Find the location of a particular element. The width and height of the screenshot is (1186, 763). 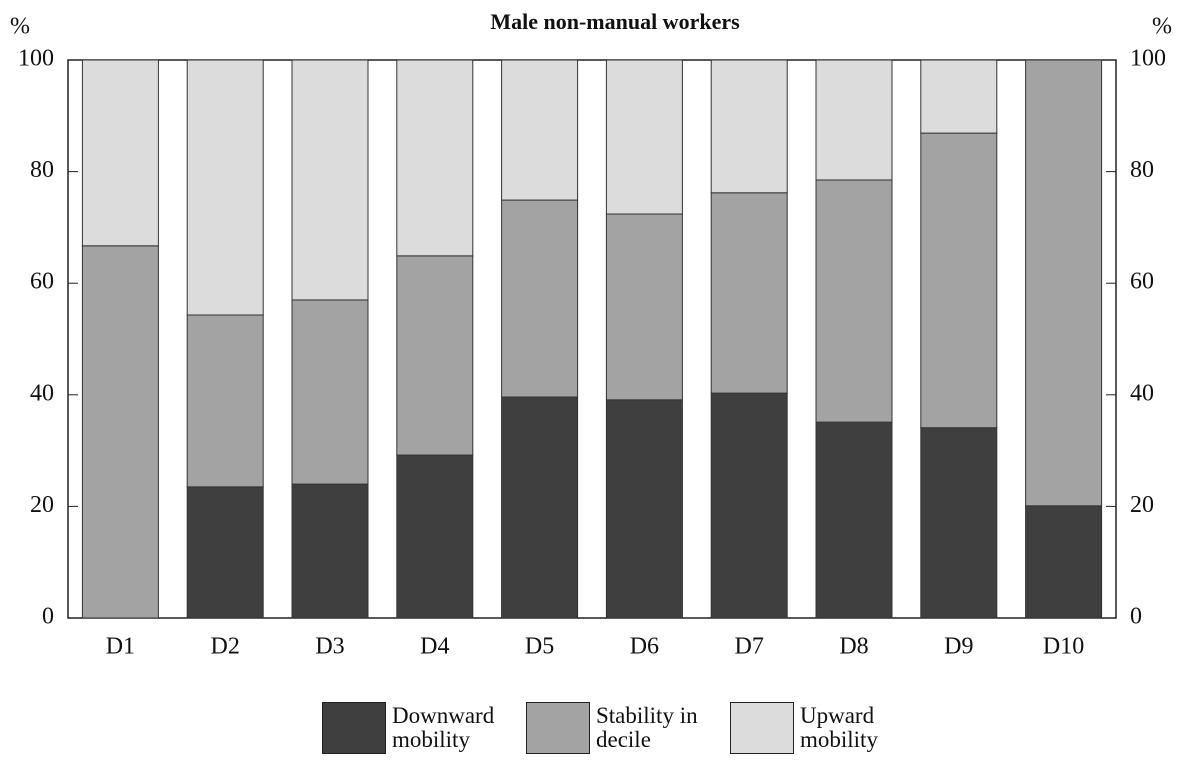

y2-tick-label: 80 is located at coordinates (1142, 170).